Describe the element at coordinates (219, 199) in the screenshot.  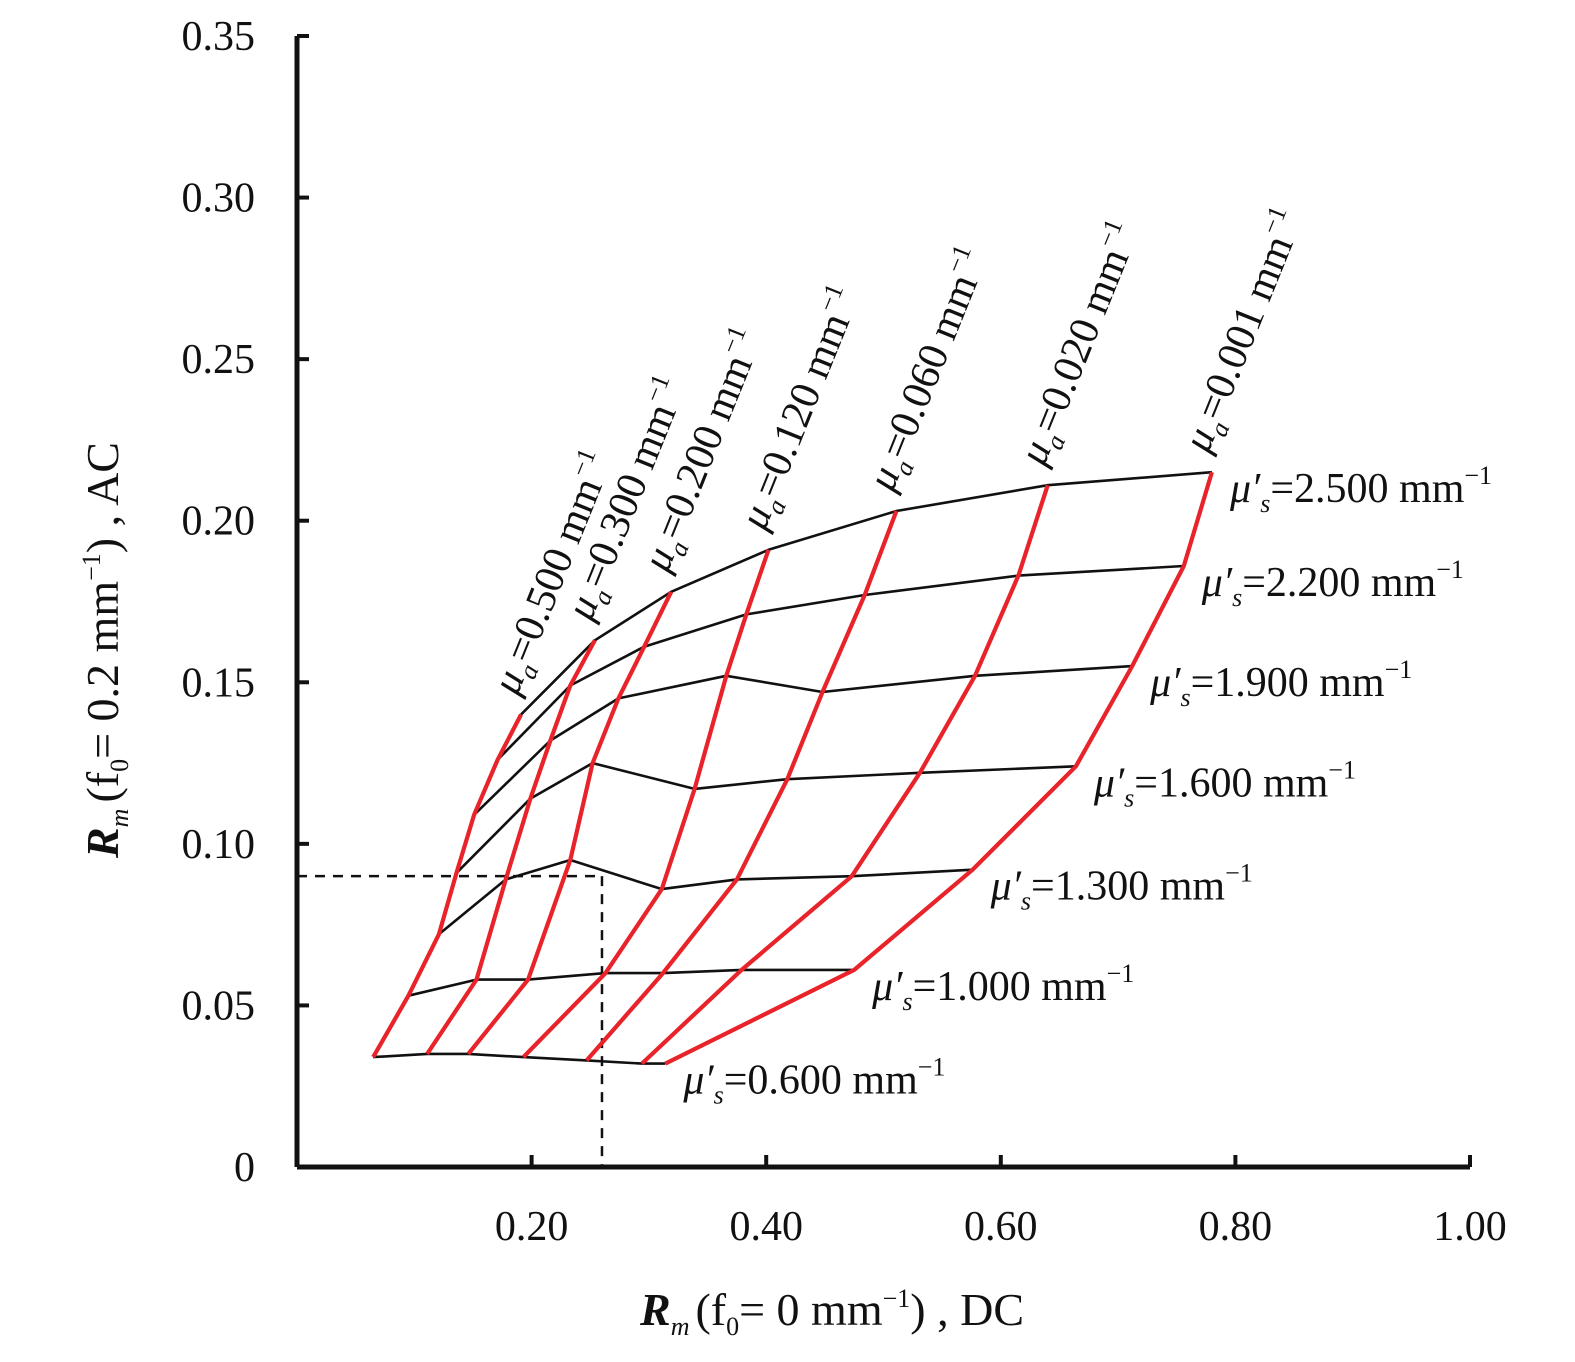
I see `y-tick-label: 0.30` at that location.